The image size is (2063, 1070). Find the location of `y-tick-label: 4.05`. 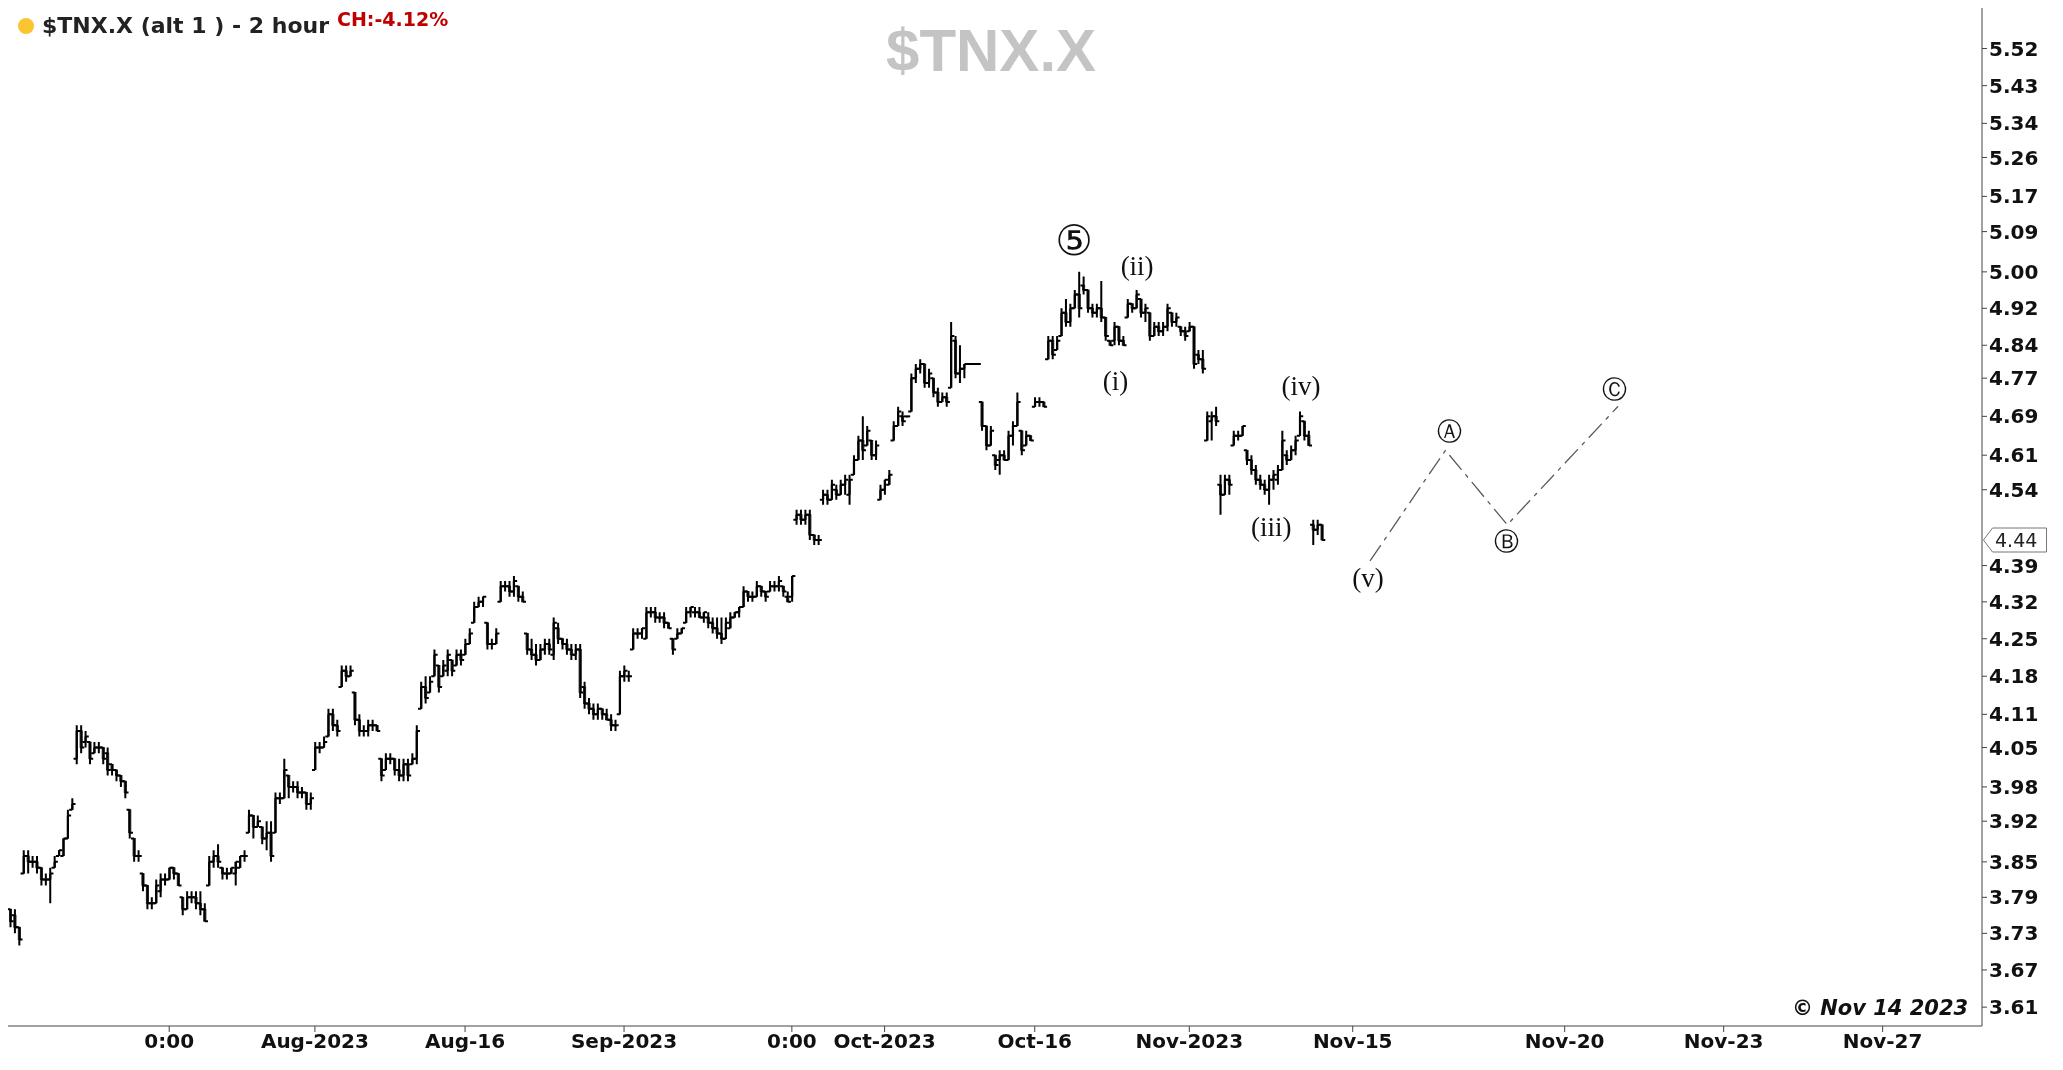

y-tick-label: 4.05 is located at coordinates (2014, 747).